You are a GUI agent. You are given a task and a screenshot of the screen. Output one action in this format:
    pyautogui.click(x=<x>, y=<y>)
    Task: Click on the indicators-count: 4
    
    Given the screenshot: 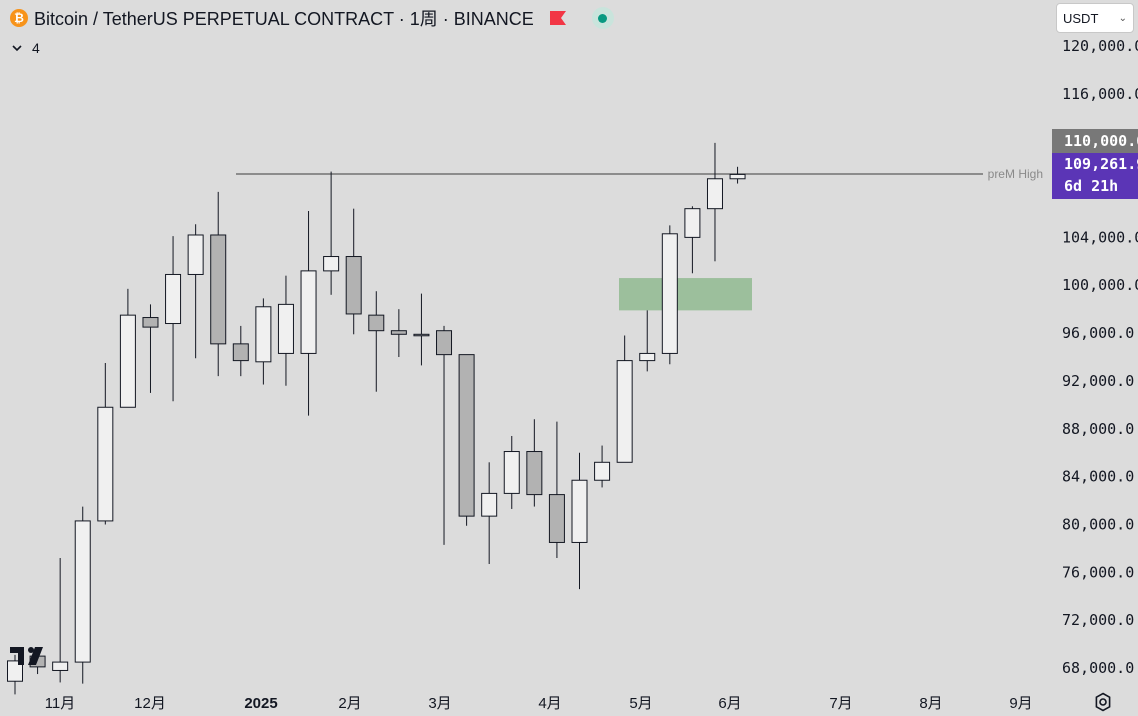 What is the action you would take?
    pyautogui.click(x=36, y=48)
    